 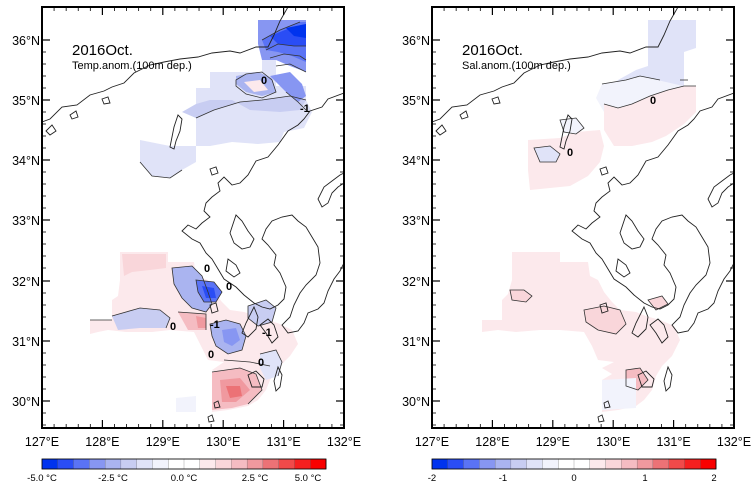 What do you see at coordinates (184, 478) in the screenshot?
I see `colorbar-label: 0.0 °C` at bounding box center [184, 478].